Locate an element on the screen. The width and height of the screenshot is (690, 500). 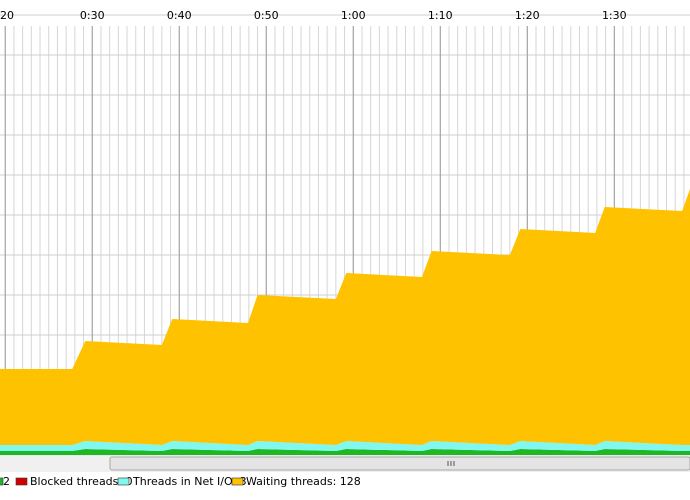
x-tick-label: 1:10 is located at coordinates (440, 15).